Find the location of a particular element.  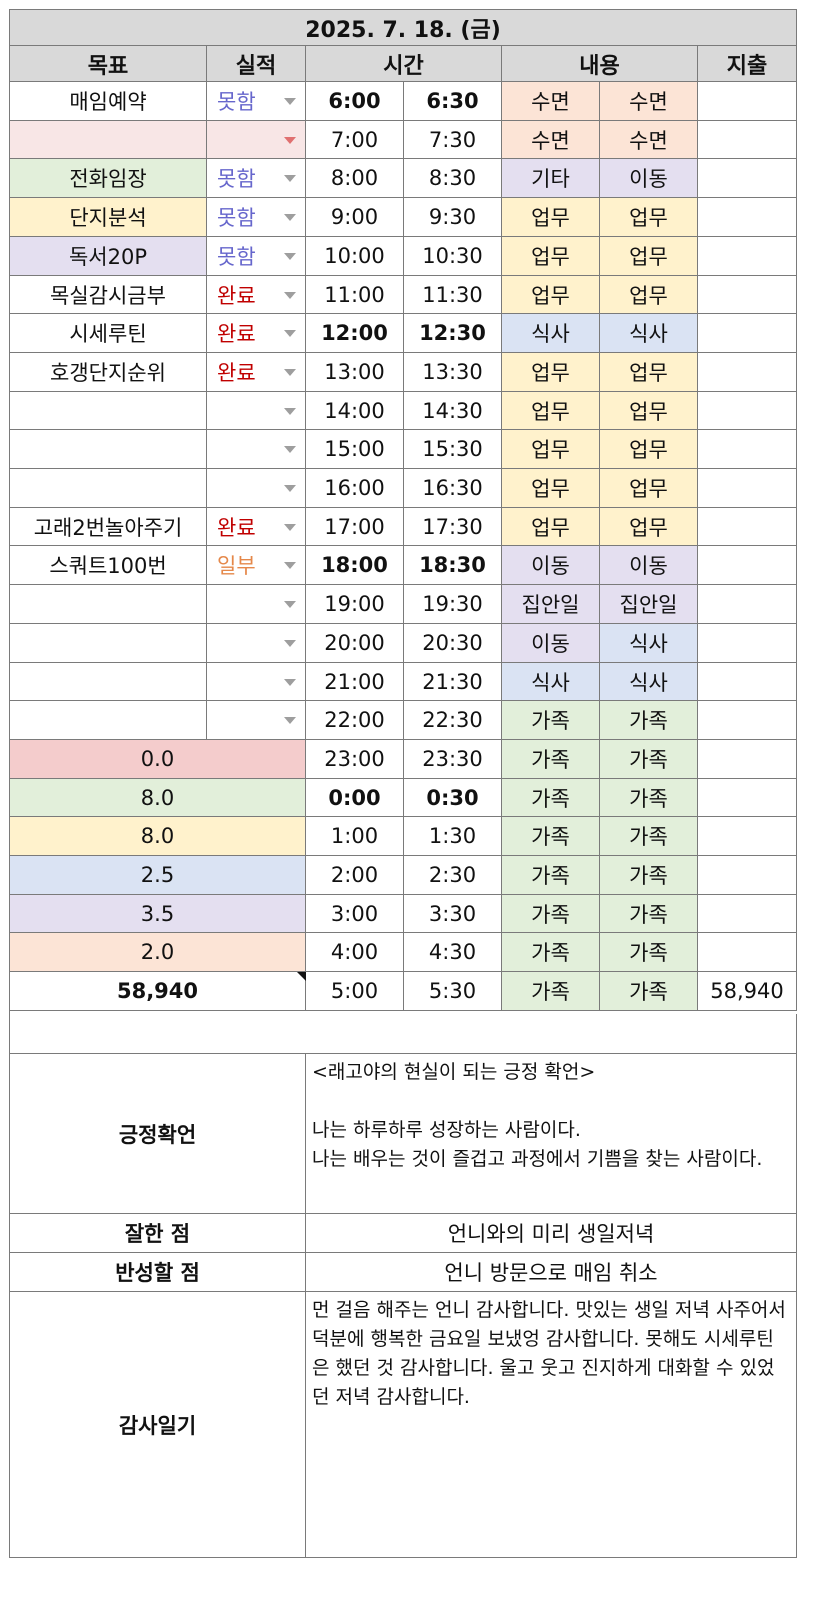

goal-cell: 매임예약 is located at coordinates (108, 101).